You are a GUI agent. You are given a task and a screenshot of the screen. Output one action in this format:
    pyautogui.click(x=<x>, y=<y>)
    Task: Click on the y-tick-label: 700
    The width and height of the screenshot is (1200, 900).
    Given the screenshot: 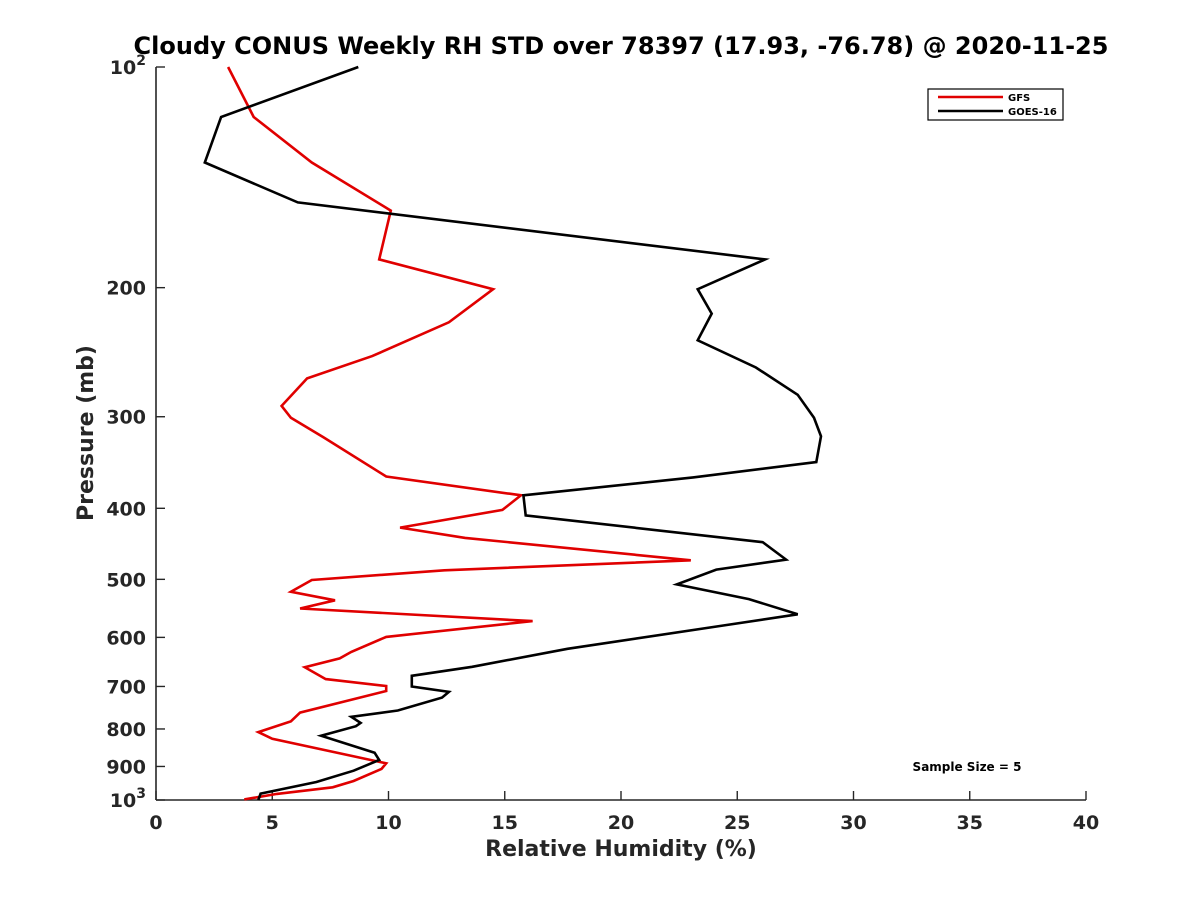 What is the action you would take?
    pyautogui.click(x=126, y=687)
    